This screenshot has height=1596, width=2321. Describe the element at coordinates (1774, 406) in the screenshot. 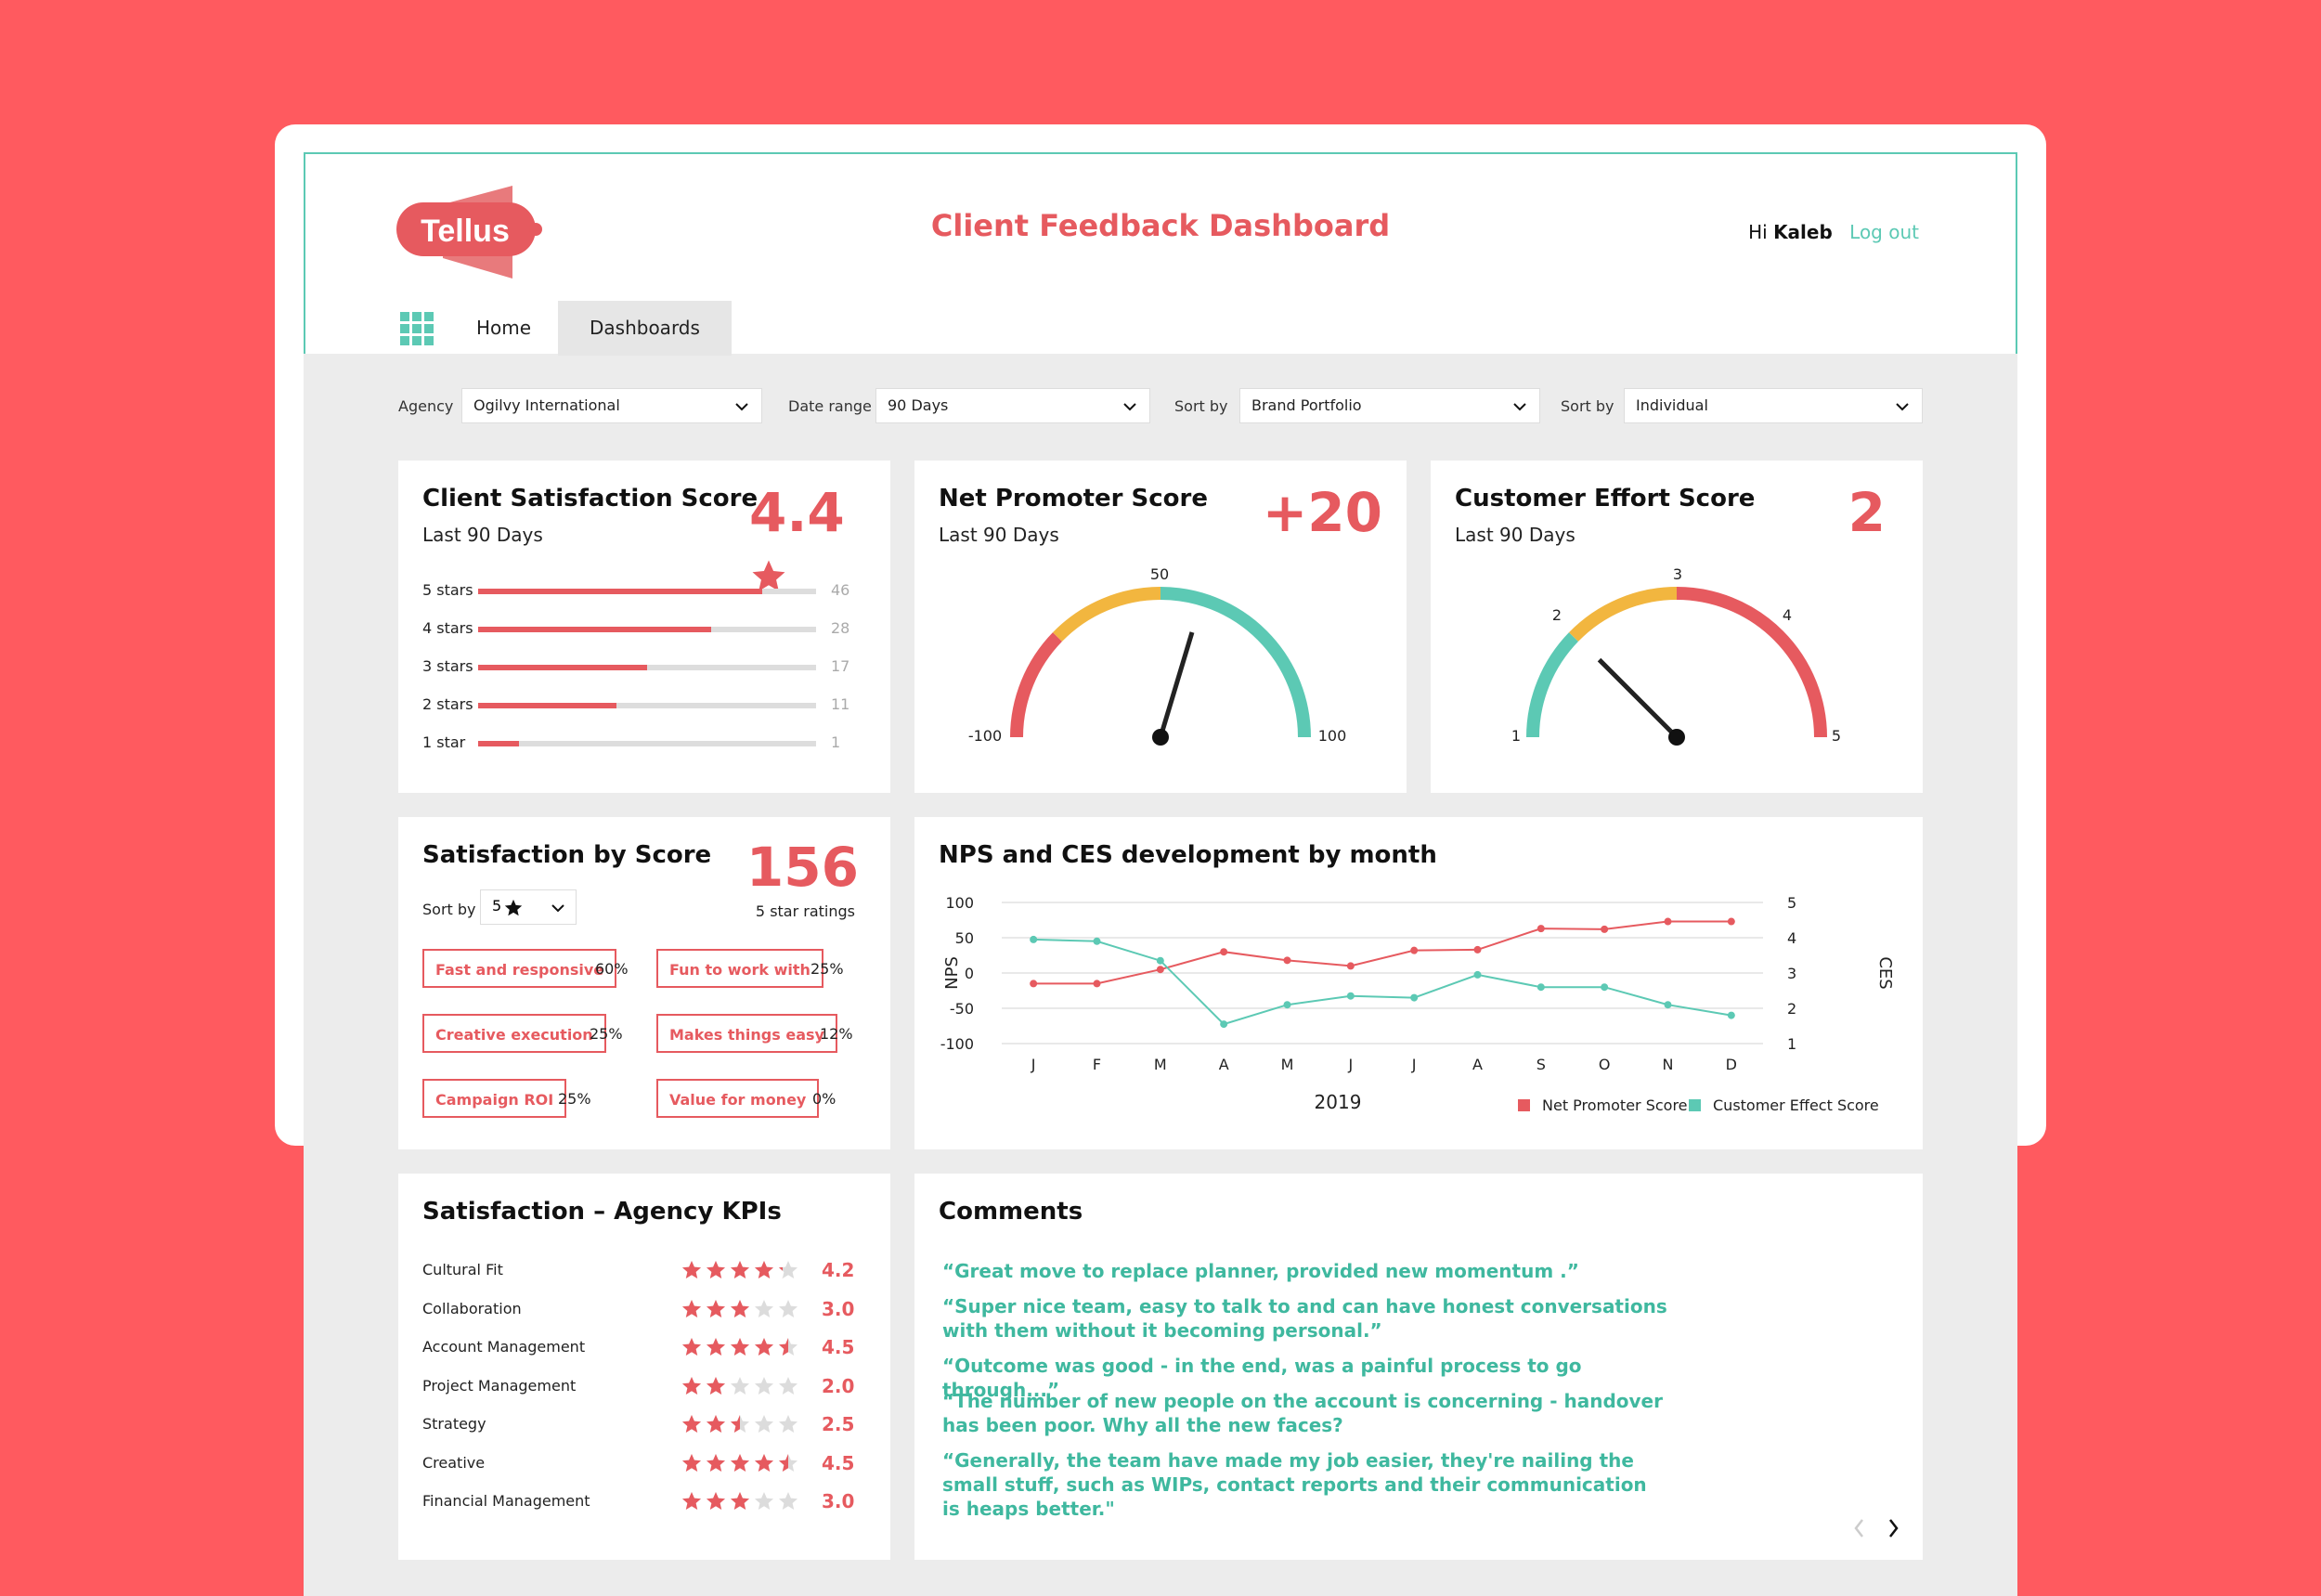

I see `sort-individual-select: Individual` at that location.